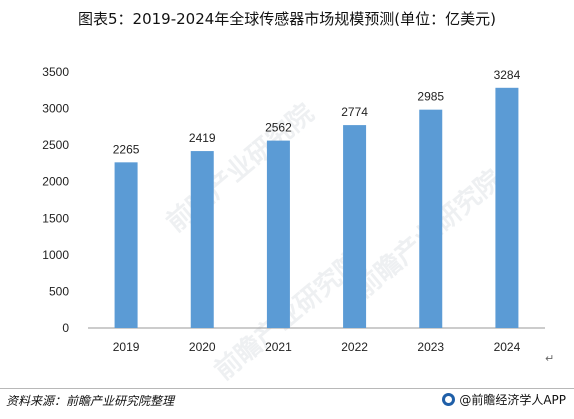 This screenshot has width=574, height=419. I want to click on source-note: 资料来源：前瞻产业研究院整理, so click(90, 401).